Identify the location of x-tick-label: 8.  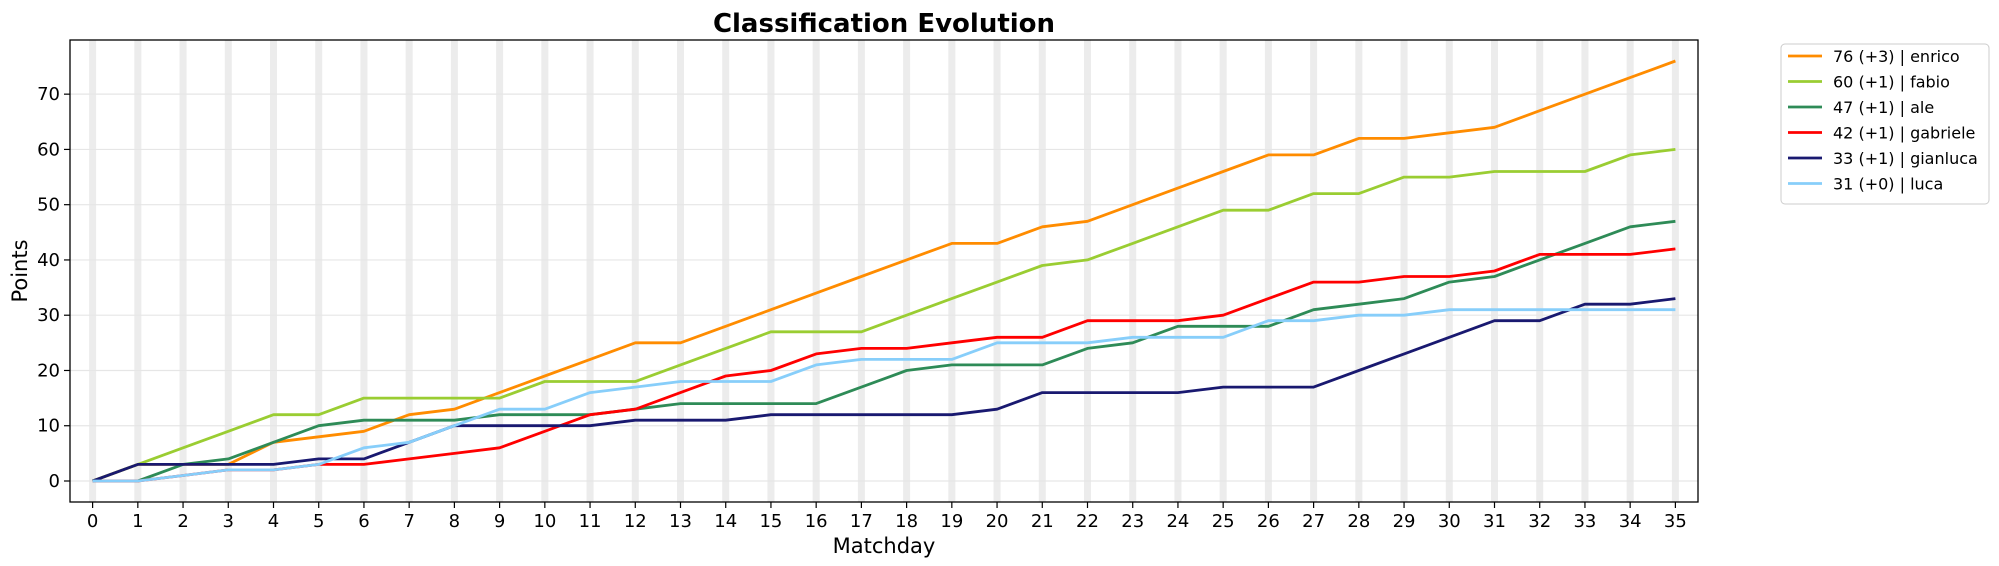
(454, 521).